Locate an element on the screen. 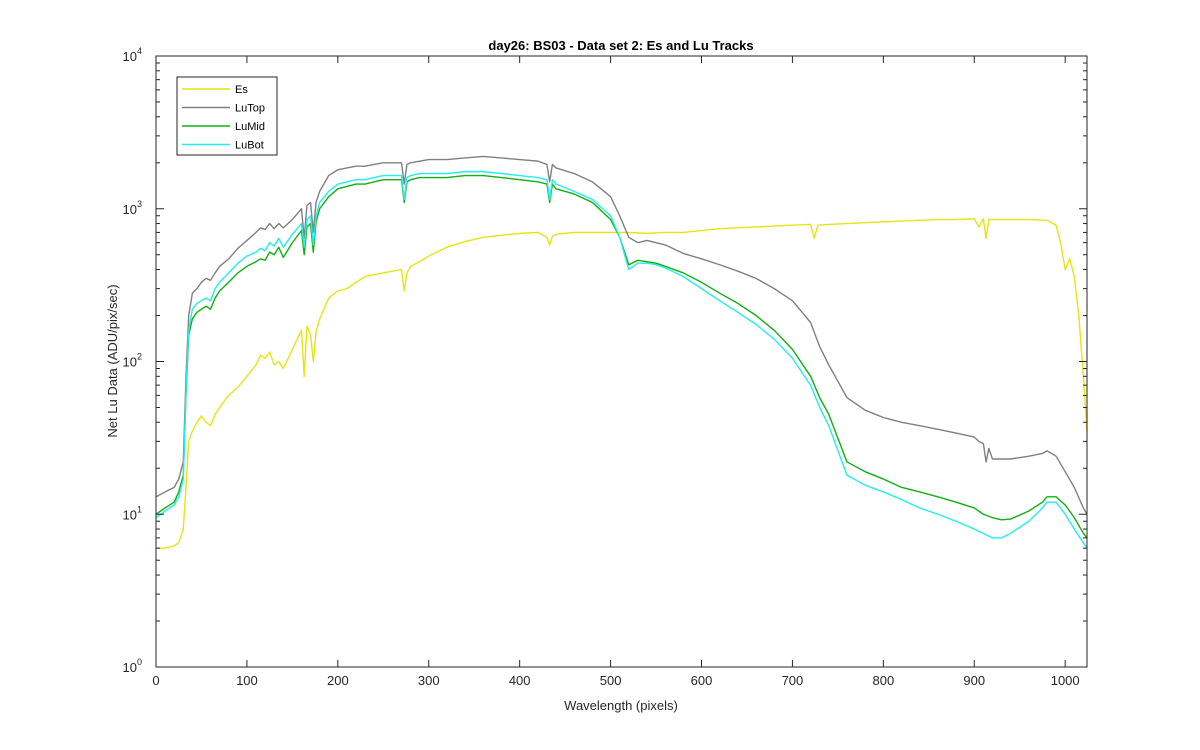 The image size is (1200, 750). y-tick-label: 10¹ is located at coordinates (132, 513).